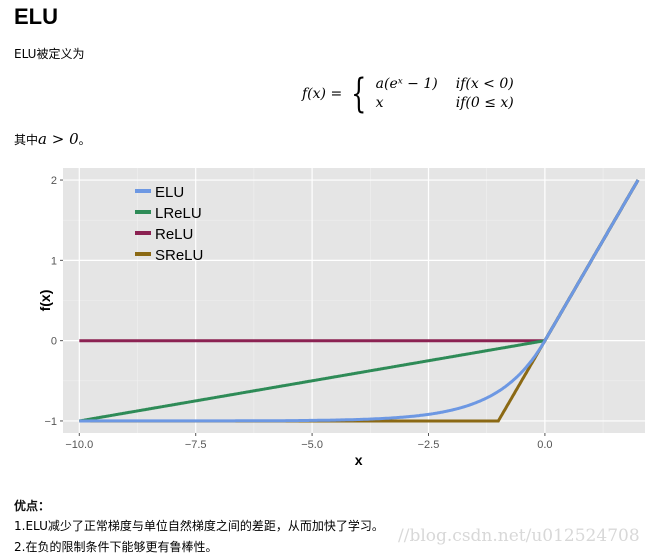 This screenshot has width=672, height=559. I want to click on legend-label: LReLU, so click(178, 213).